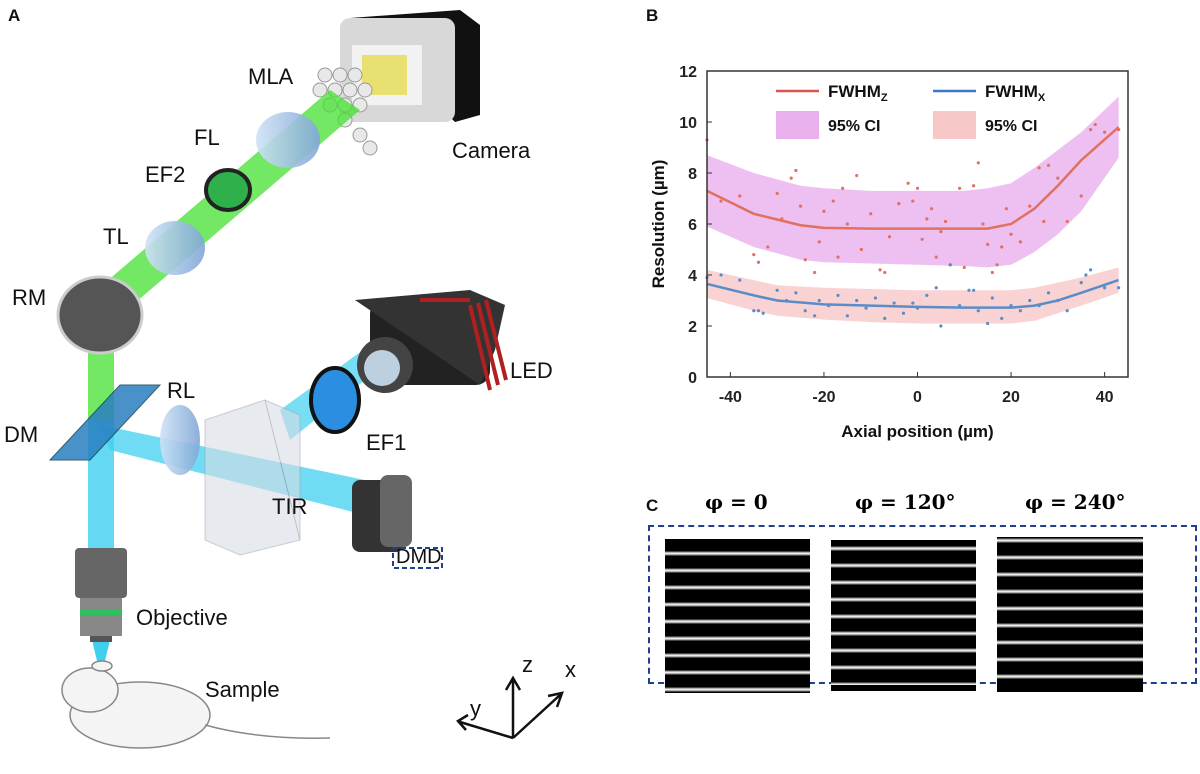  Describe the element at coordinates (335, 400) in the screenshot. I see `ef1-filter-icon` at that location.